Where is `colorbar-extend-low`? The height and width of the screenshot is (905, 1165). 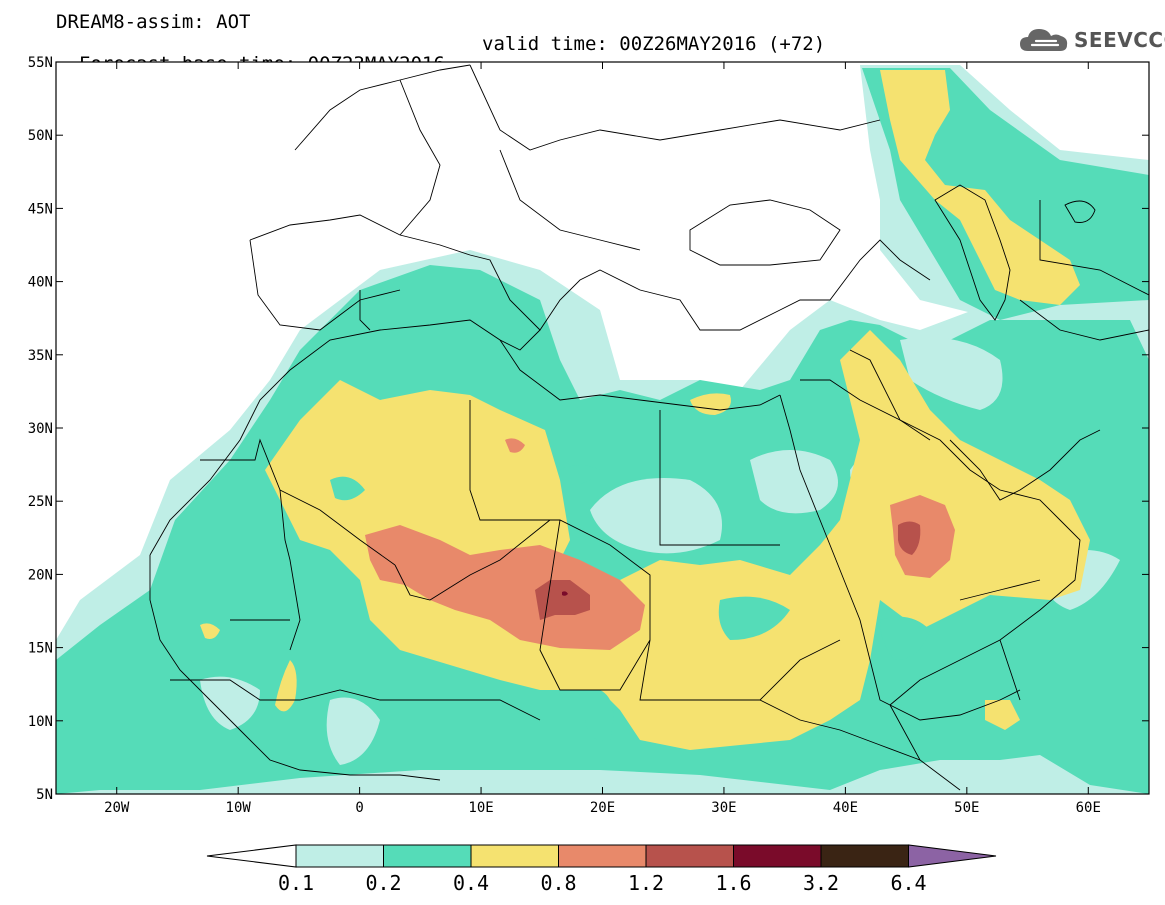 colorbar-extend-low is located at coordinates (251, 856).